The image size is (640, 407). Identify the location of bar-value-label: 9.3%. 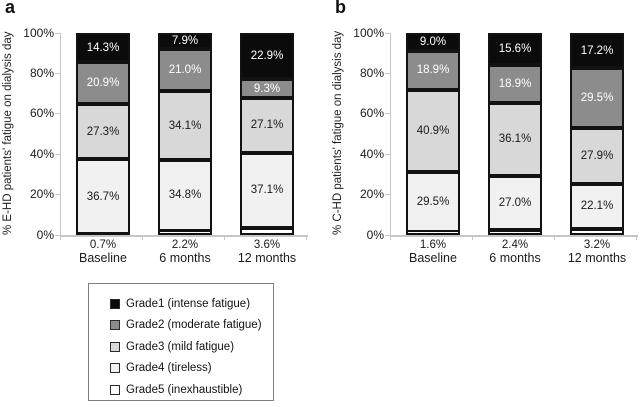
(267, 88).